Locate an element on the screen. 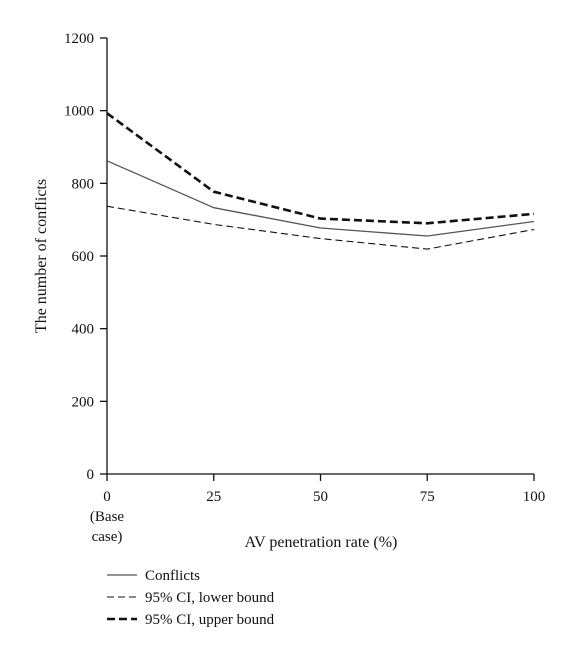  x-tick-sublabel: (Base is located at coordinates (107, 517).